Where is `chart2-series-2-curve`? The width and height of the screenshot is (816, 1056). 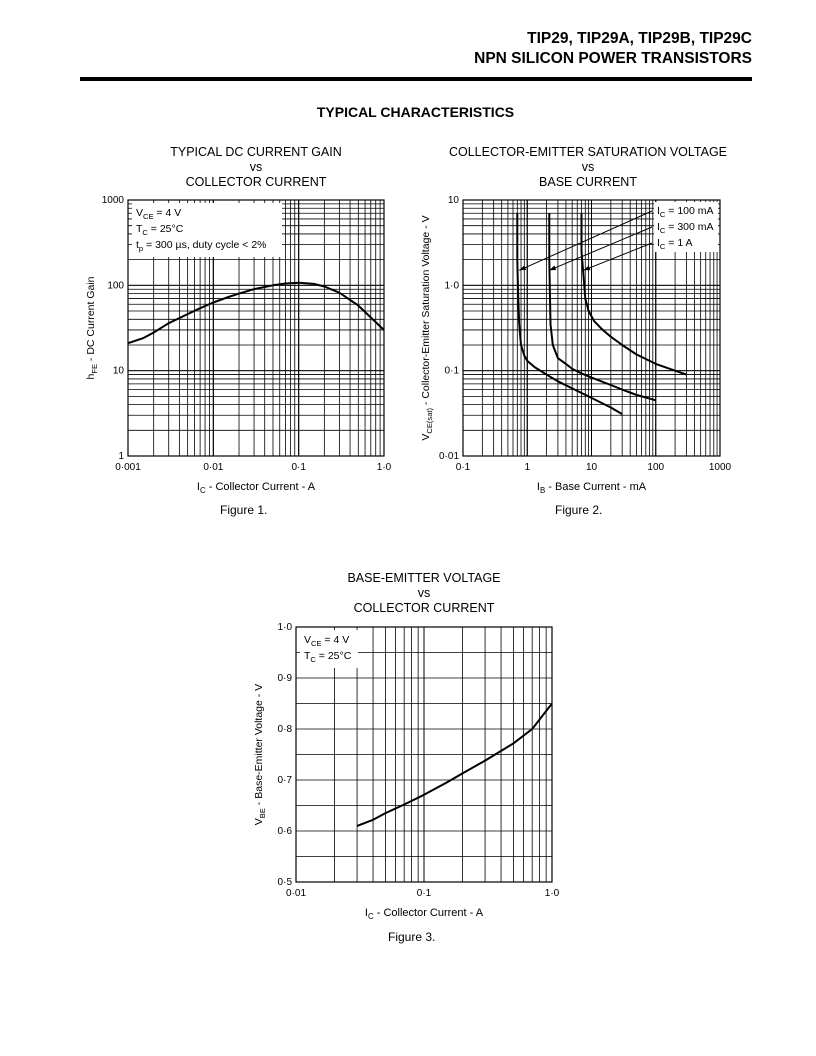
chart2-series-2-curve is located at coordinates (602, 307).